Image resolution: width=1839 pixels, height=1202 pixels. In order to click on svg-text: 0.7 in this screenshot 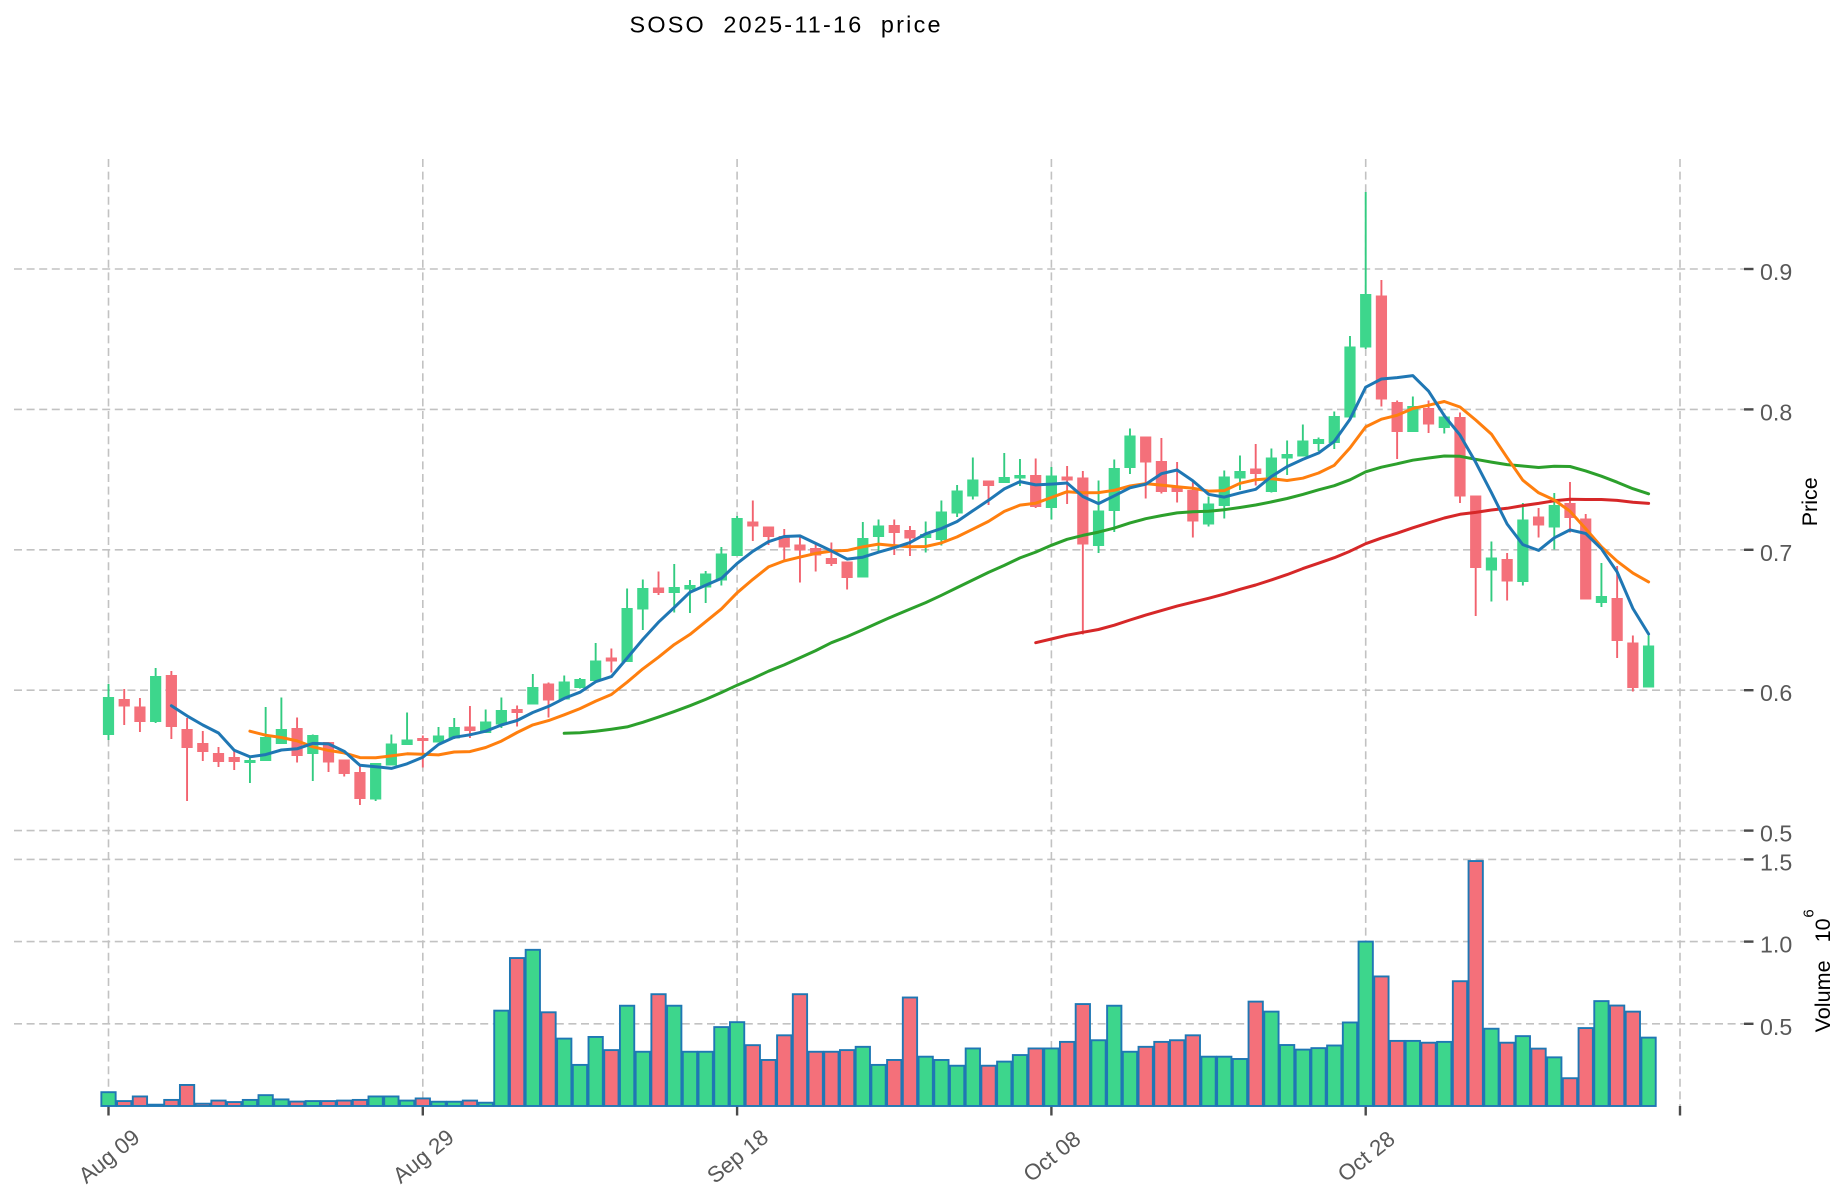, I will do `click(1776, 553)`.